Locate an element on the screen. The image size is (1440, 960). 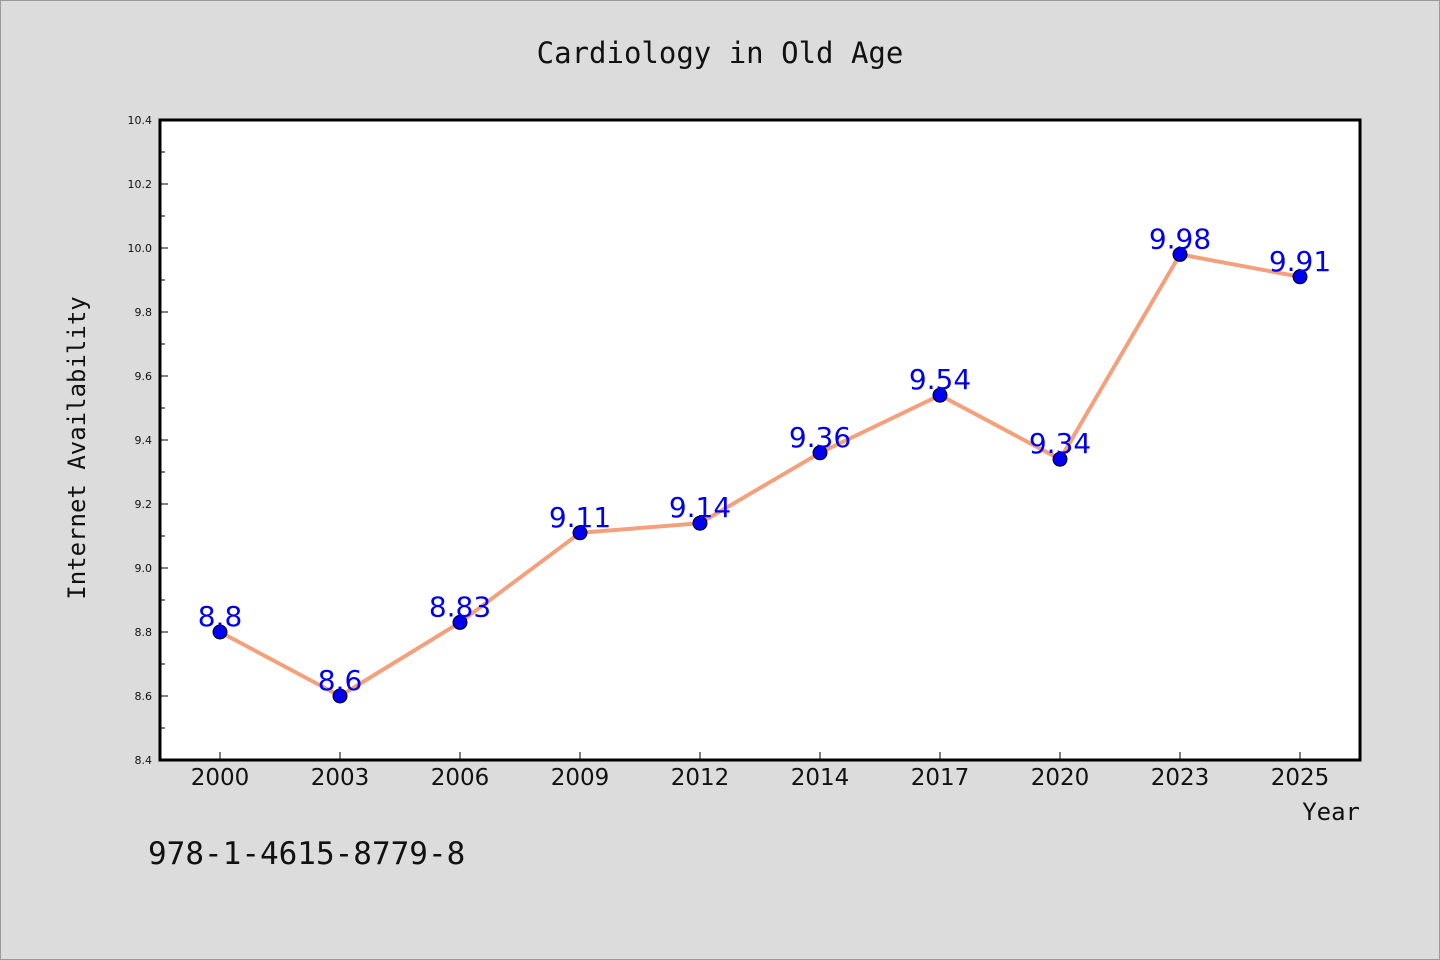
x-tick-label: 2017 is located at coordinates (940, 778).